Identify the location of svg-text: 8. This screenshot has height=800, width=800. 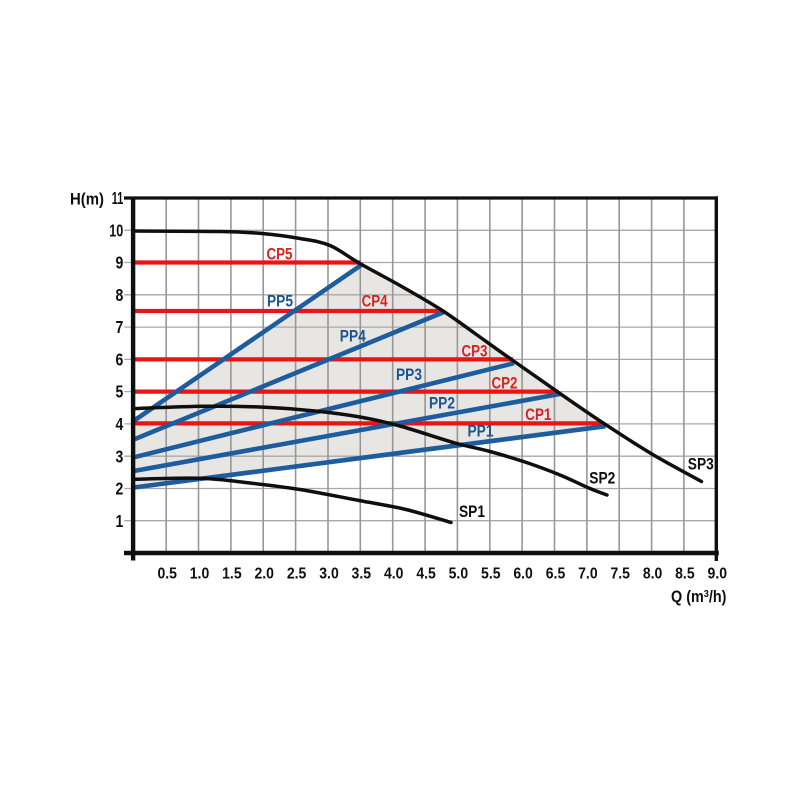
(120, 295).